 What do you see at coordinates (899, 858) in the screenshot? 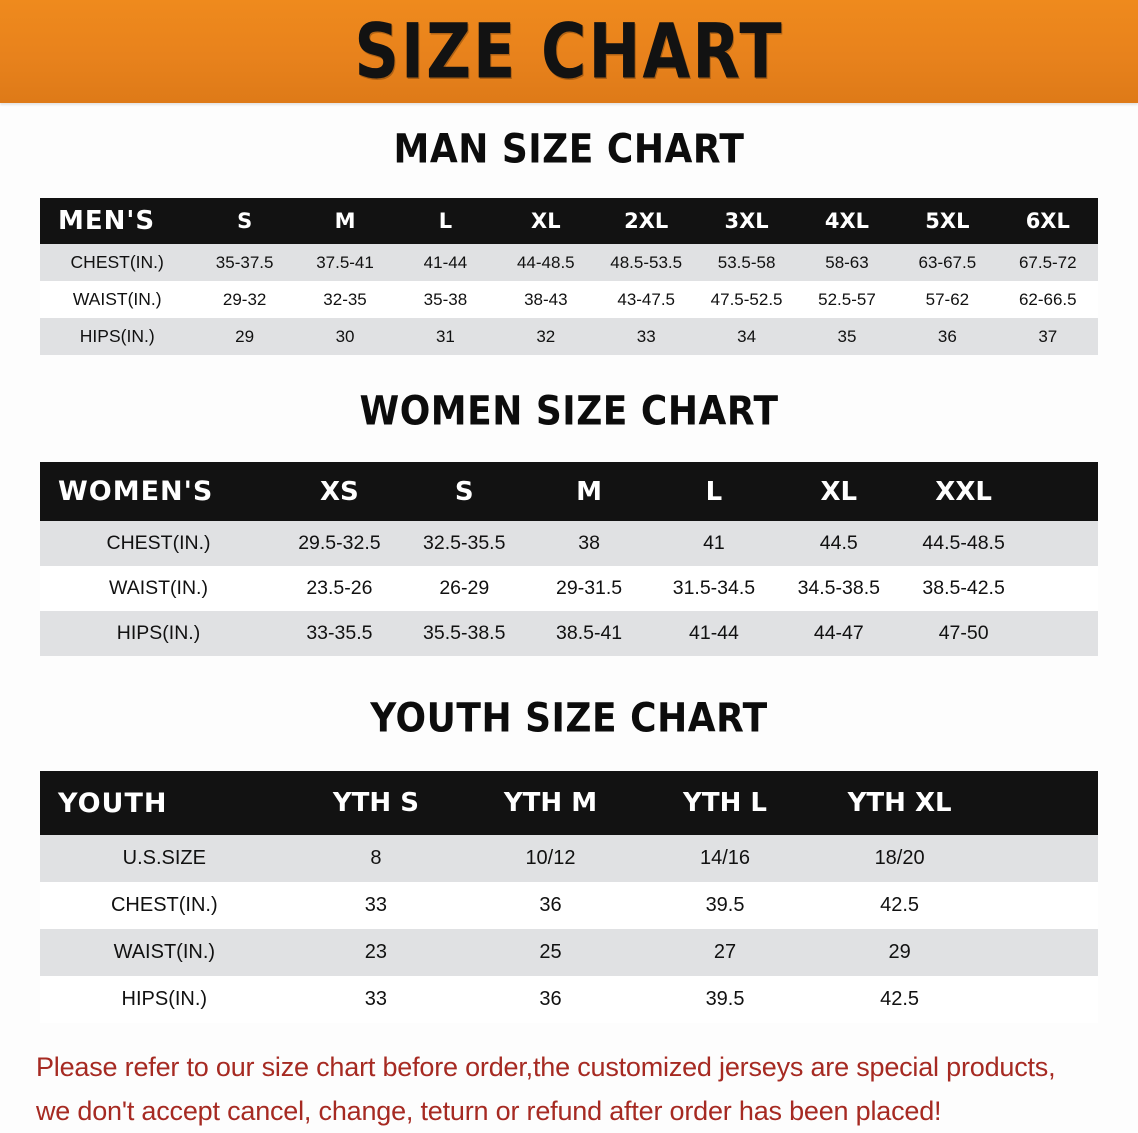
I see `table-cell: 18/20` at bounding box center [899, 858].